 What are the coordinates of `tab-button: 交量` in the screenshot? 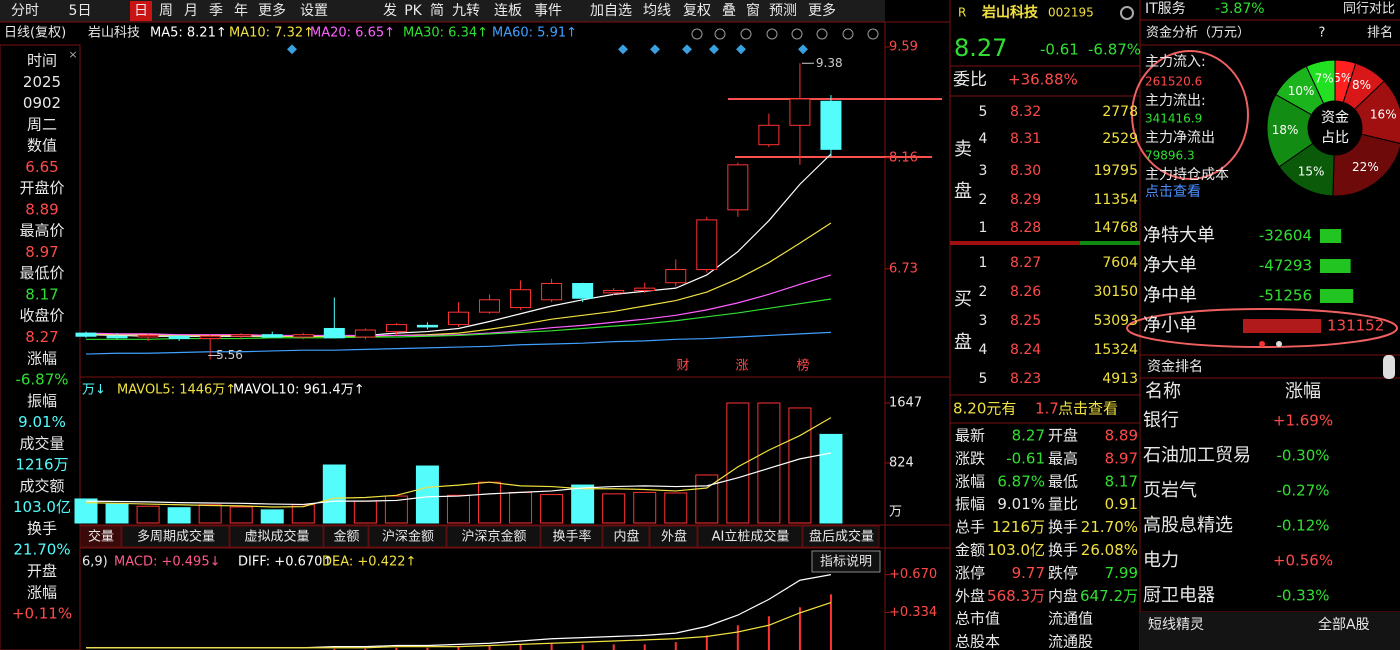 It's located at (101, 537).